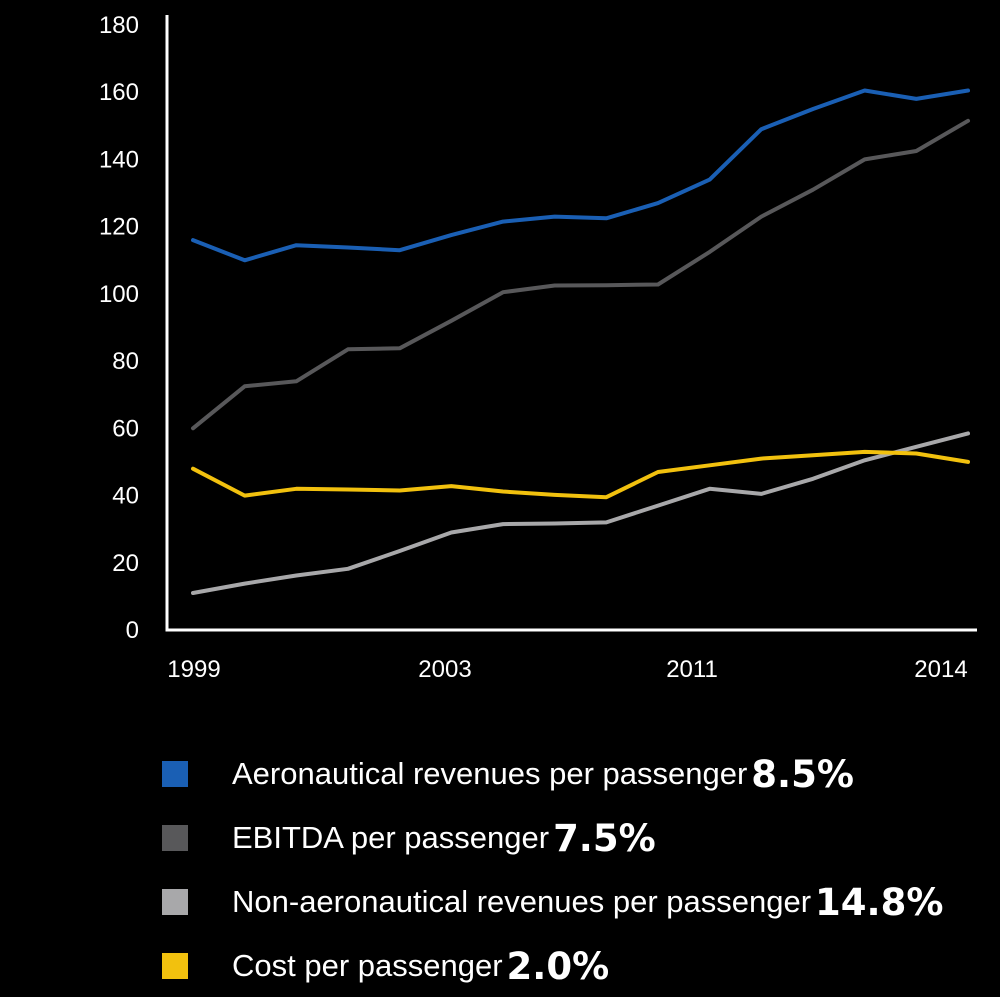 The image size is (1000, 997). Describe the element at coordinates (125, 496) in the screenshot. I see `y-tick-label: 40` at that location.